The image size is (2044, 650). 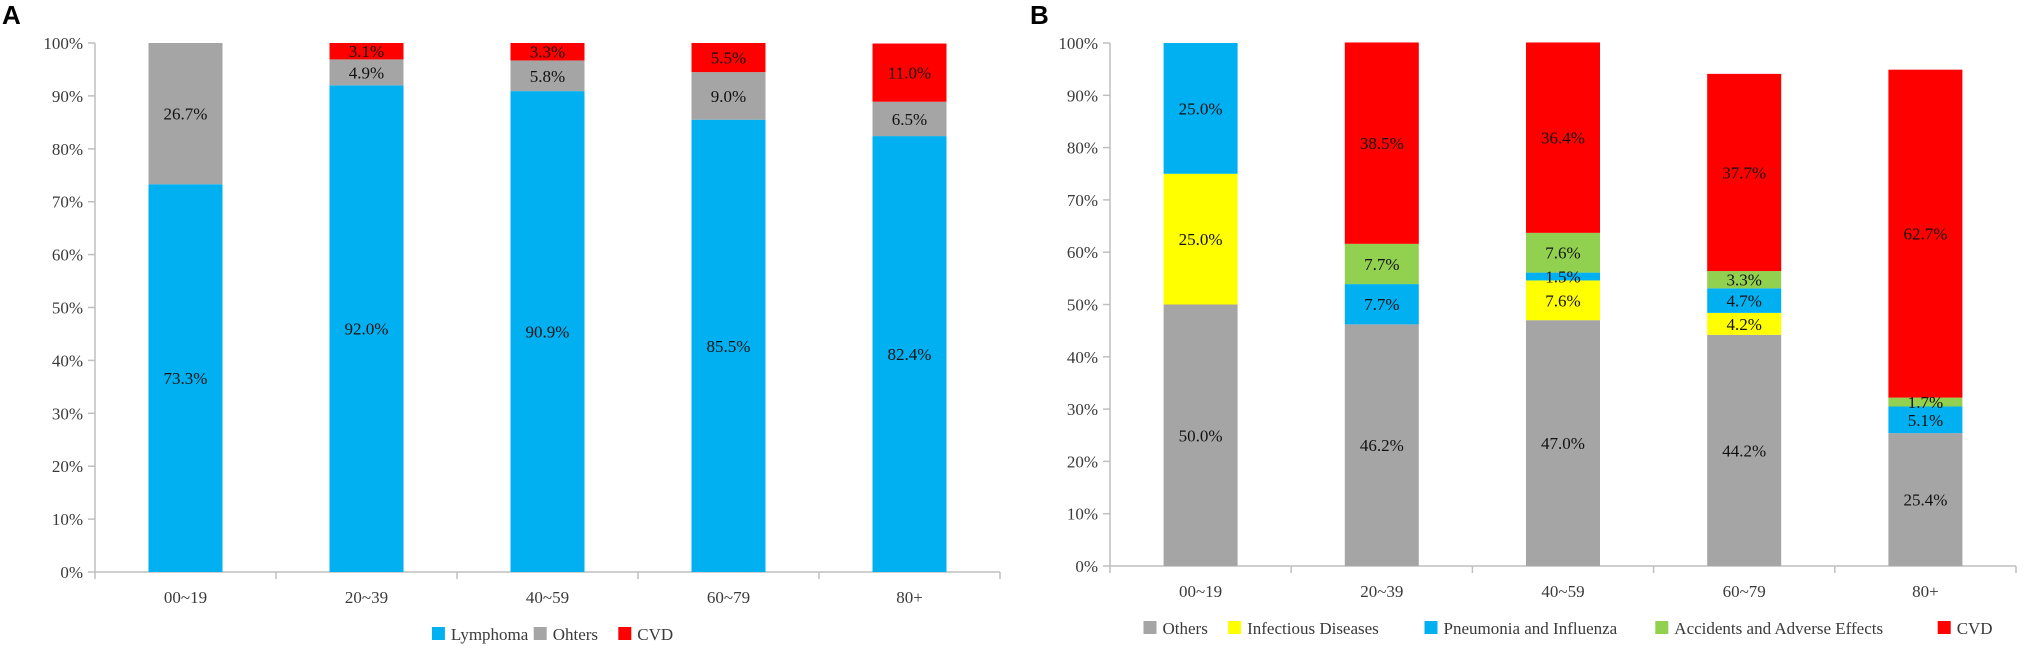 I want to click on data-label: 38.5%, so click(x=1382, y=143).